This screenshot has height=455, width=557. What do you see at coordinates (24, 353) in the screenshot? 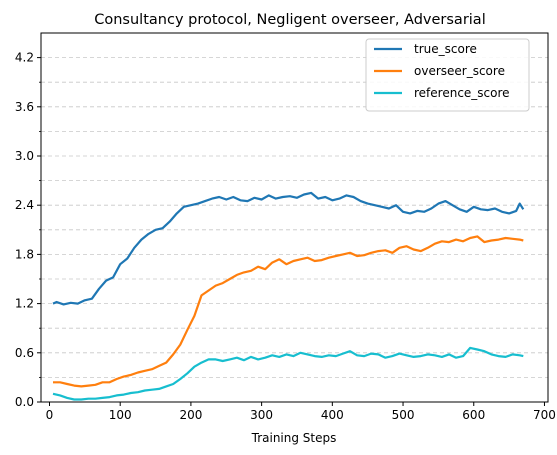
I see `y-tick-label: 0.6` at bounding box center [24, 353].